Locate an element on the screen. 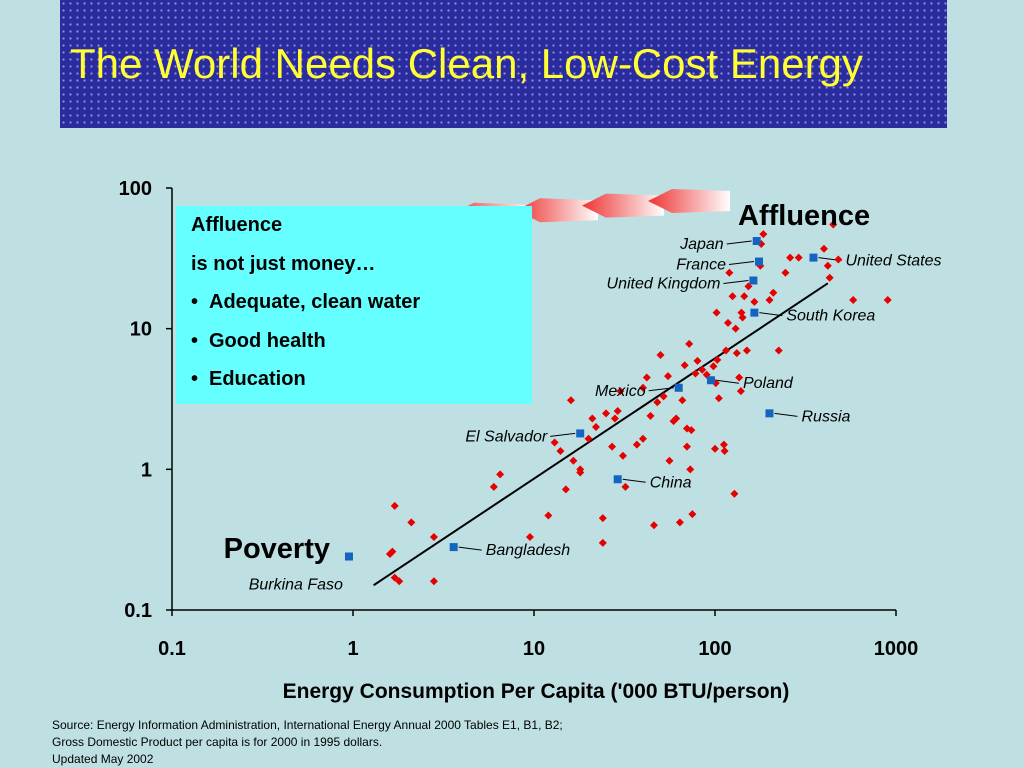  info-heading: Affluence is located at coordinates (237, 225).